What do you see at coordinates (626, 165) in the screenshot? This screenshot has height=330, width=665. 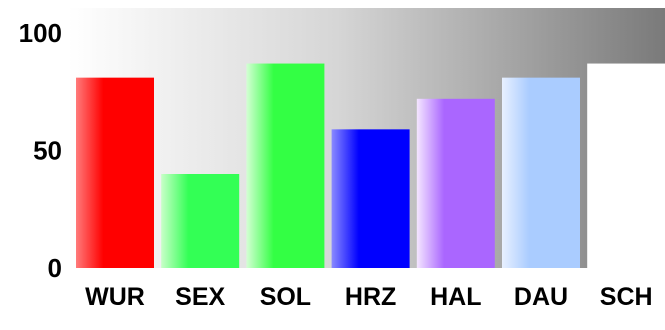 I see `bar-sch` at bounding box center [626, 165].